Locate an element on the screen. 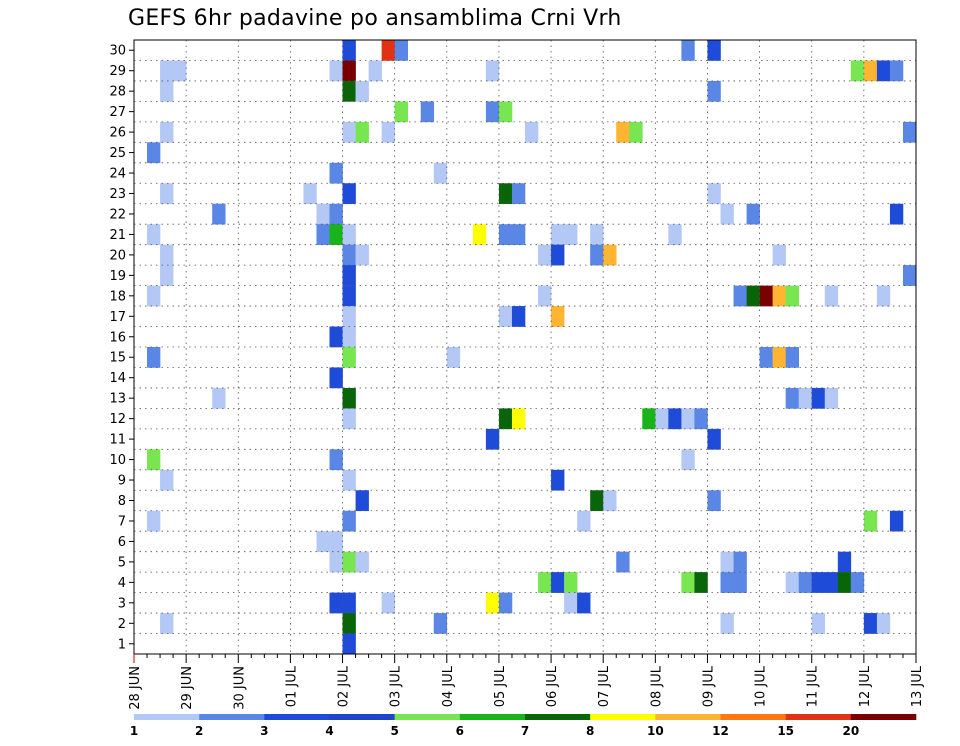 This screenshot has width=960, height=746. y-tick-label: 15 is located at coordinates (117, 358).